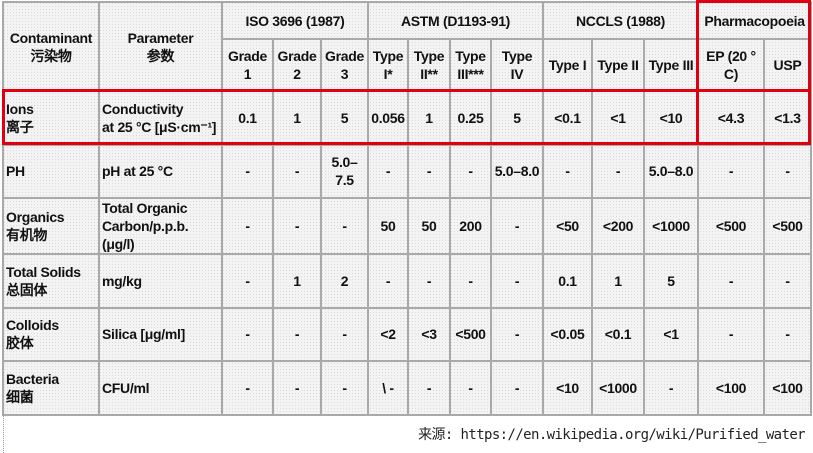  What do you see at coordinates (20, 343) in the screenshot?
I see `cell-text: 胶体` at bounding box center [20, 343].